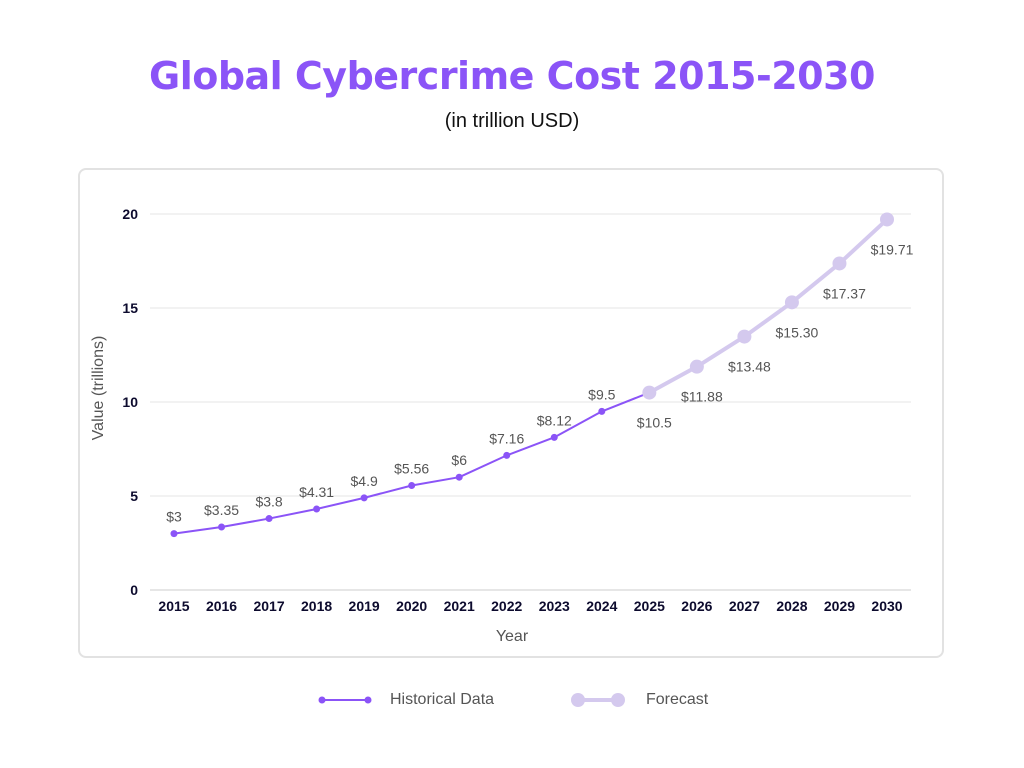 The image size is (1024, 768). Describe the element at coordinates (654, 423) in the screenshot. I see `data-label-forecast: $10.5` at that location.